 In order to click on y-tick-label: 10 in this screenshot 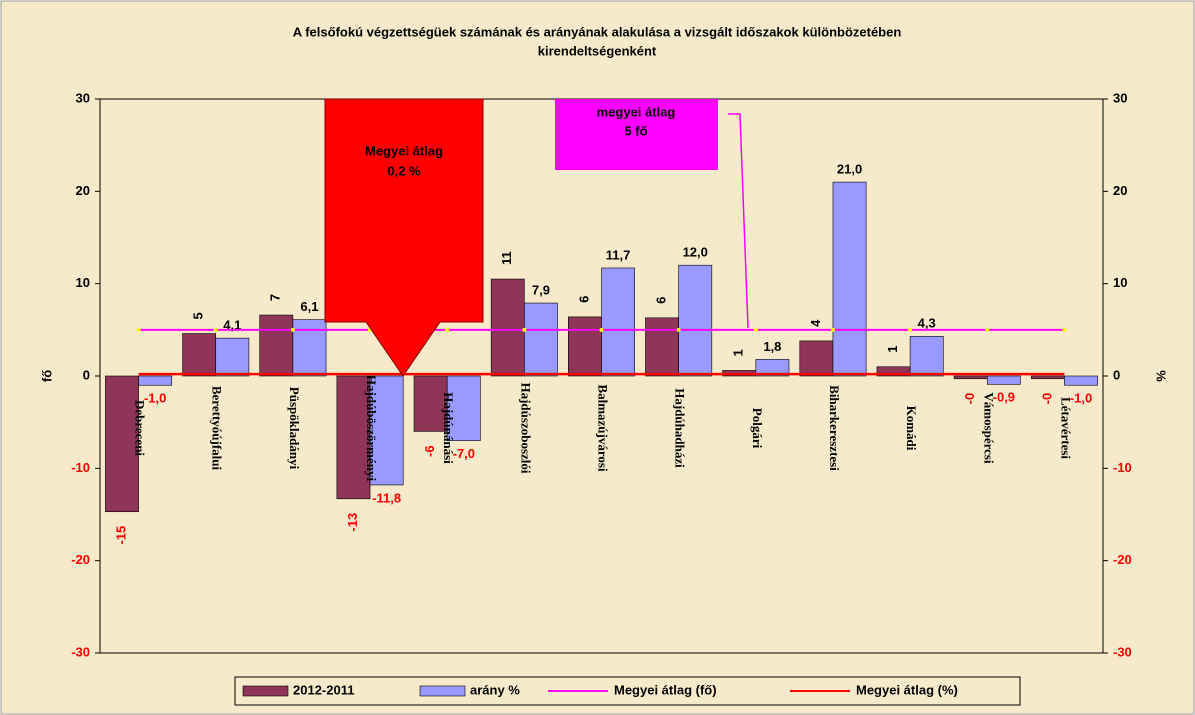, I will do `click(83, 282)`.